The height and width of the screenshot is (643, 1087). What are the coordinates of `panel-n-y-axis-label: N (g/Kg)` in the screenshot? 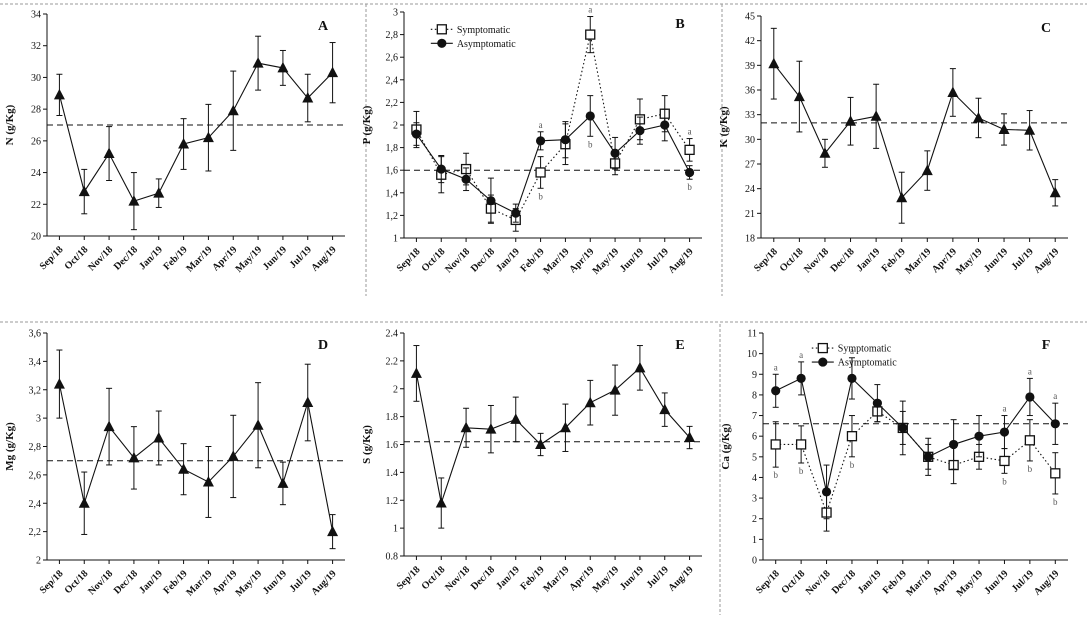 It's located at (10, 124).